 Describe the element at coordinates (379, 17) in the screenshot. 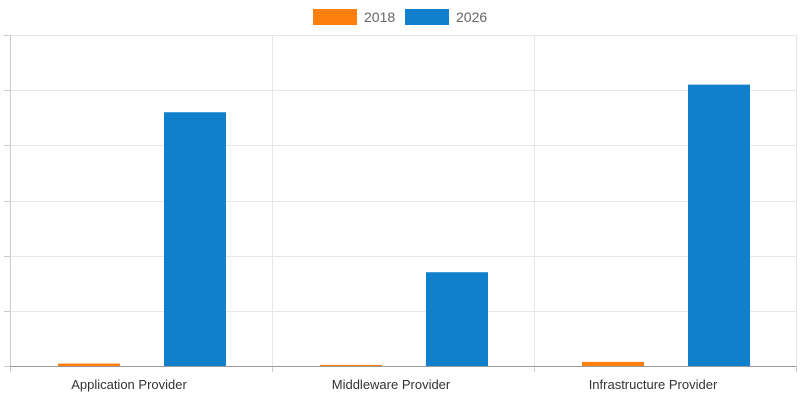

I see `legend-label-2018: 2018` at that location.